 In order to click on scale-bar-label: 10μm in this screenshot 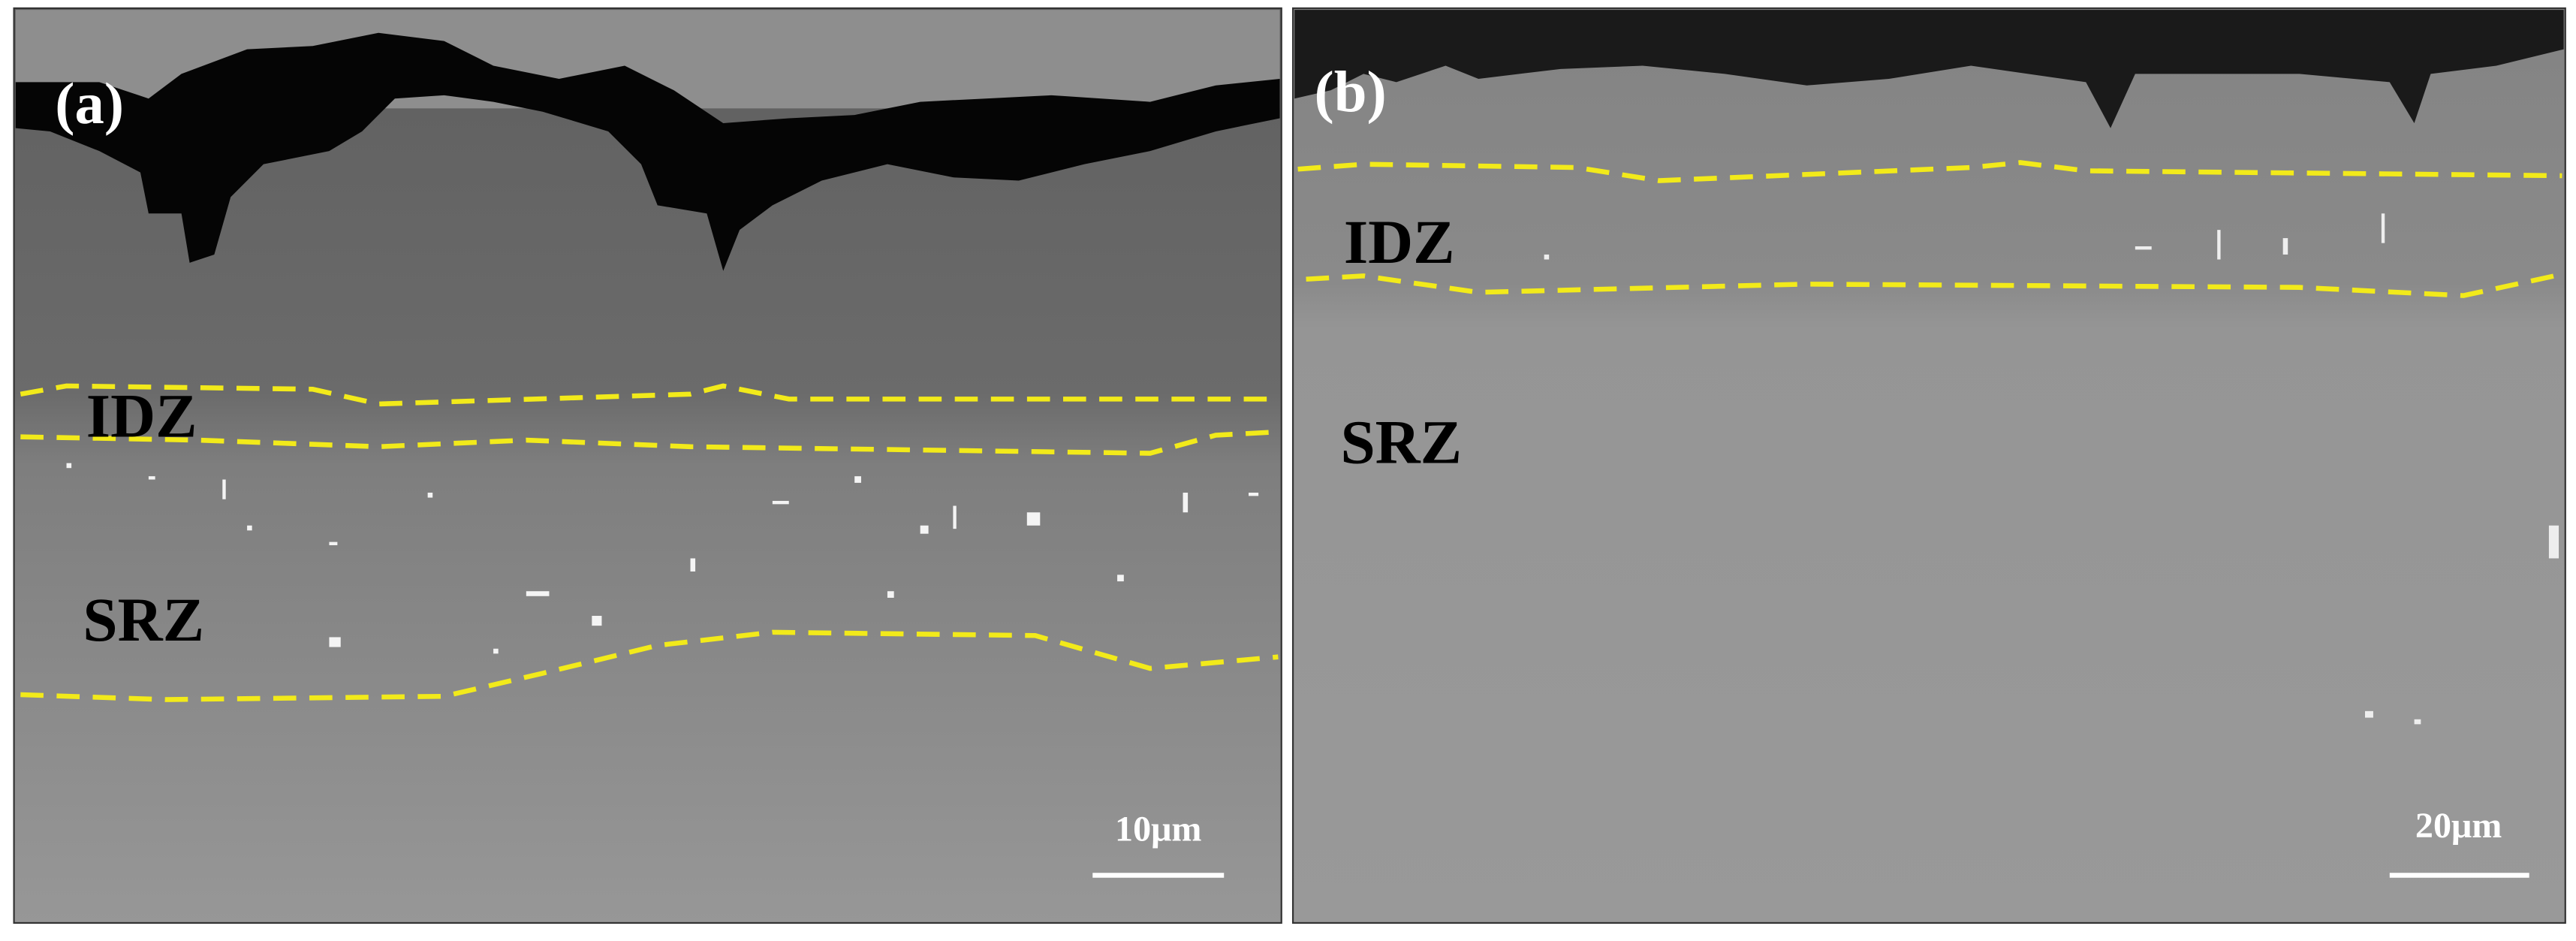, I will do `click(1158, 829)`.